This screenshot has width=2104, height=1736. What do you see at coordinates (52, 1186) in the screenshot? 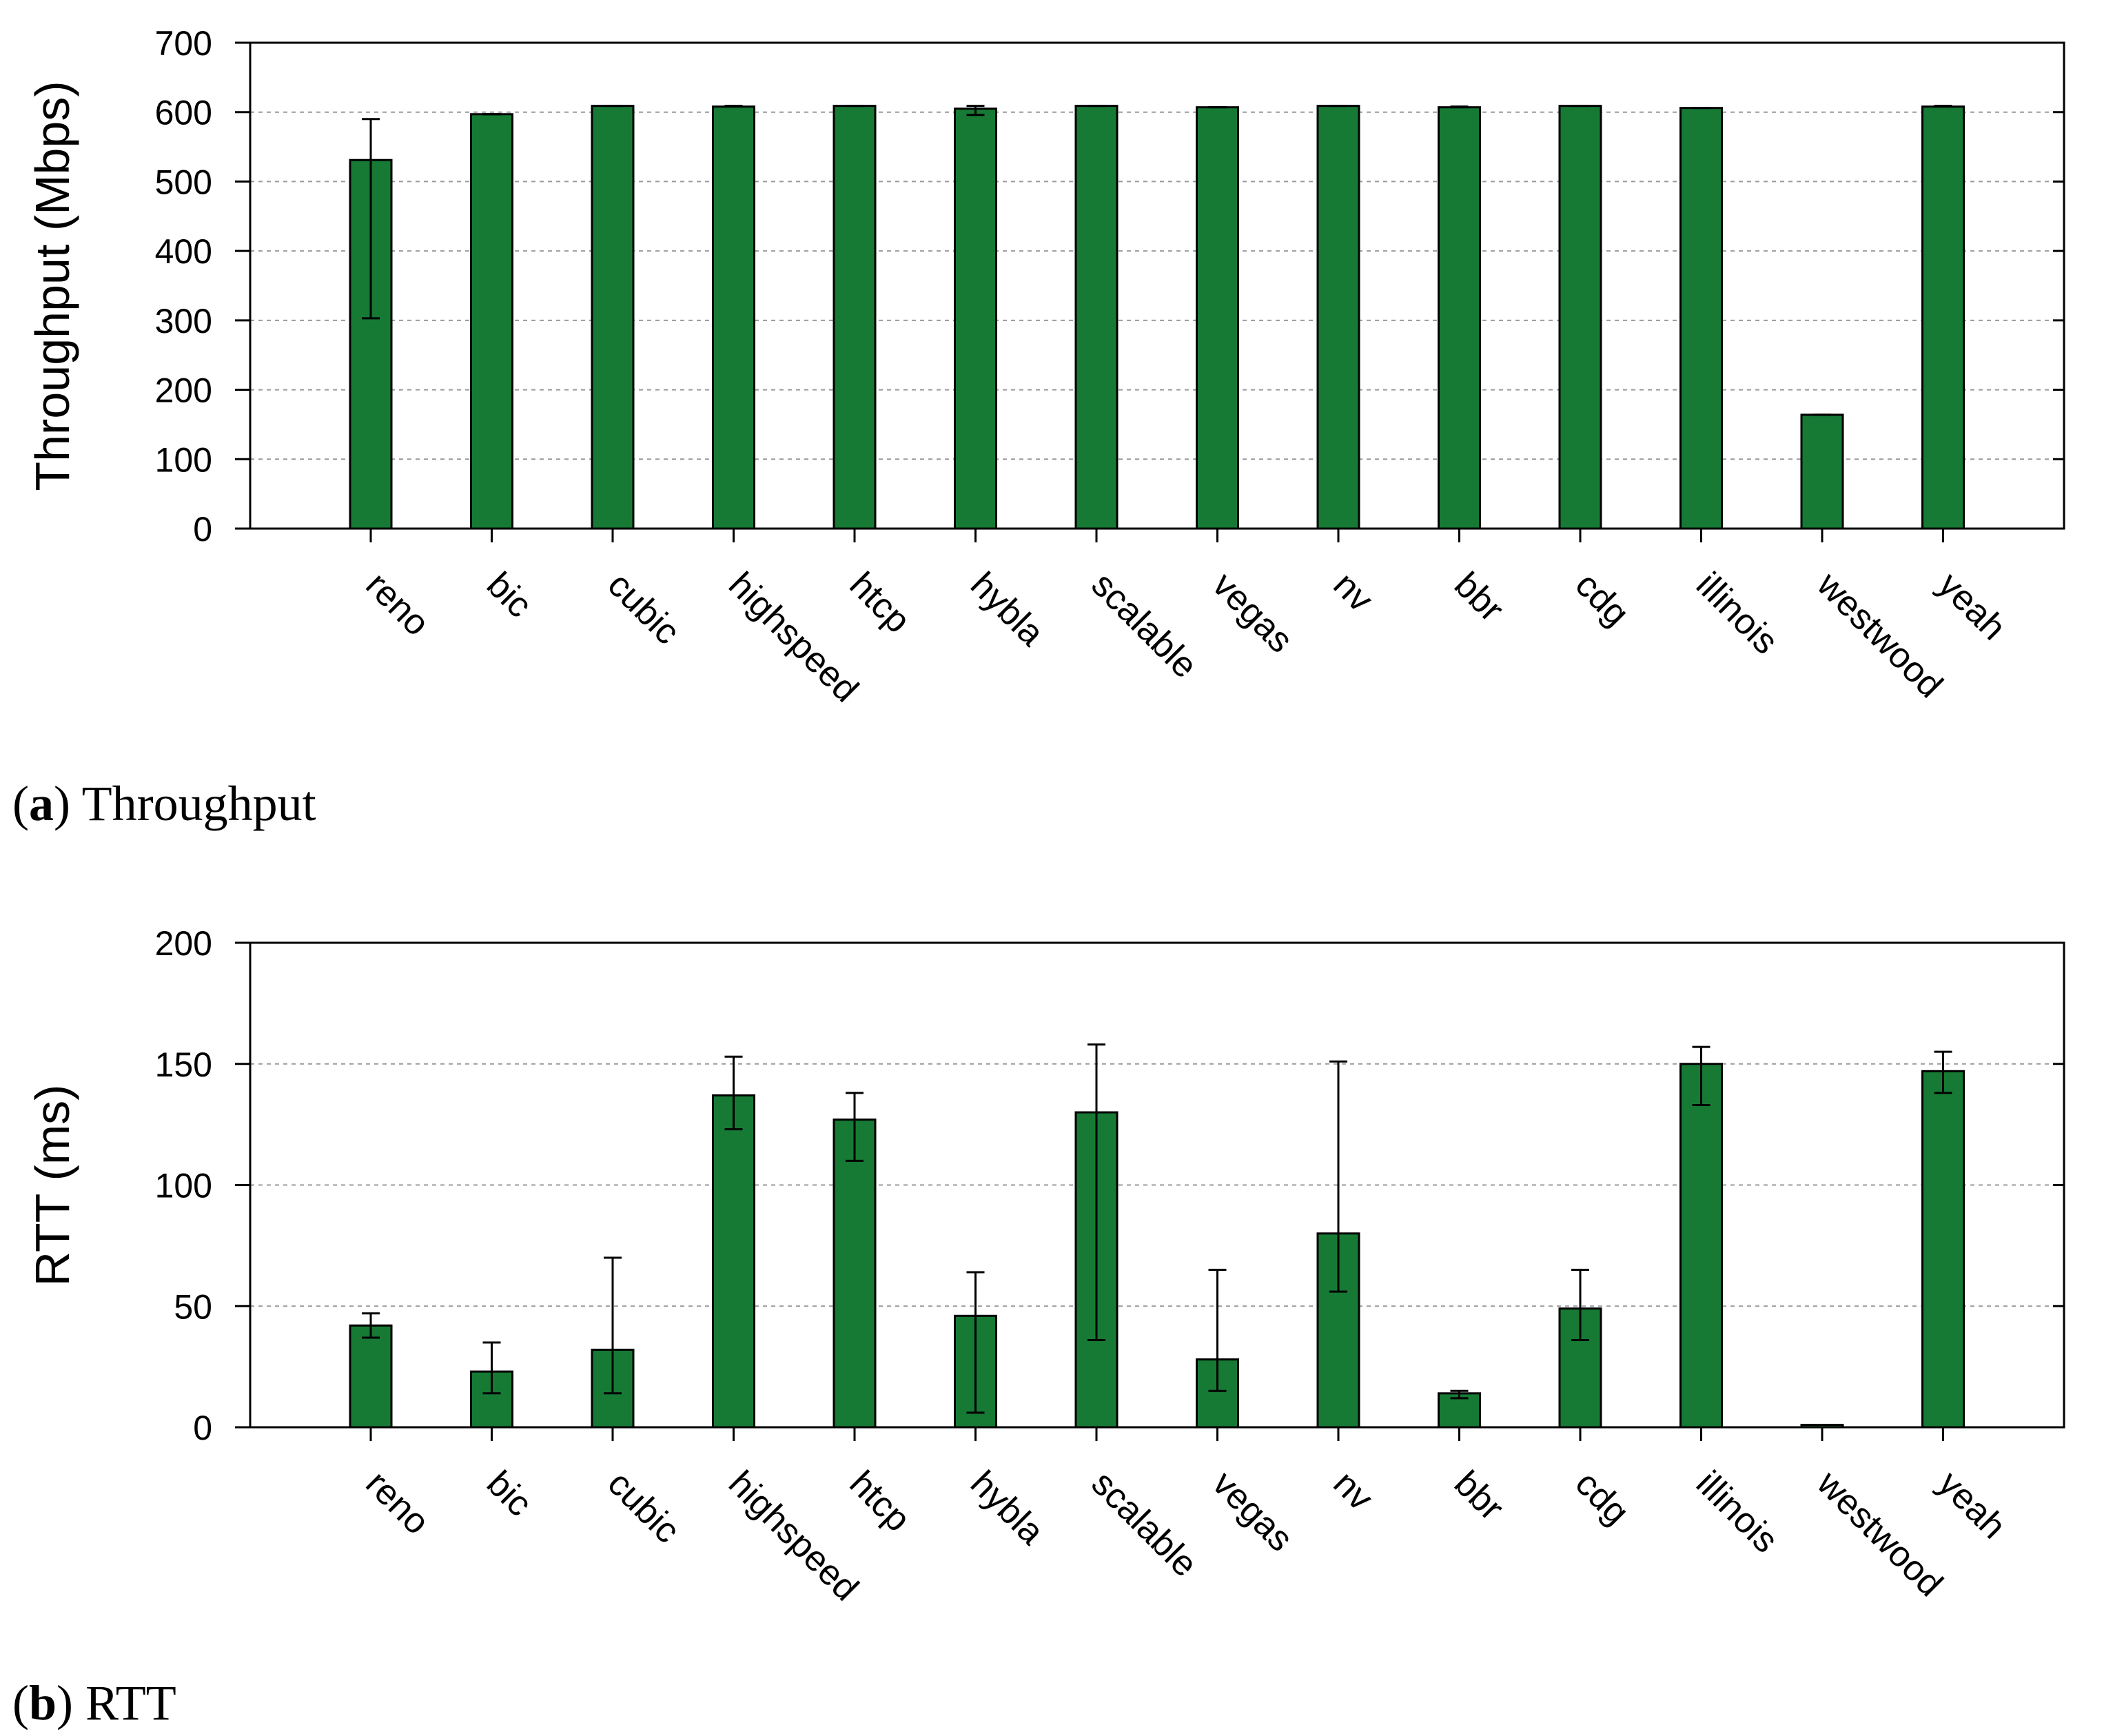
I see `y-axis-title: RTT (ms)` at bounding box center [52, 1186].